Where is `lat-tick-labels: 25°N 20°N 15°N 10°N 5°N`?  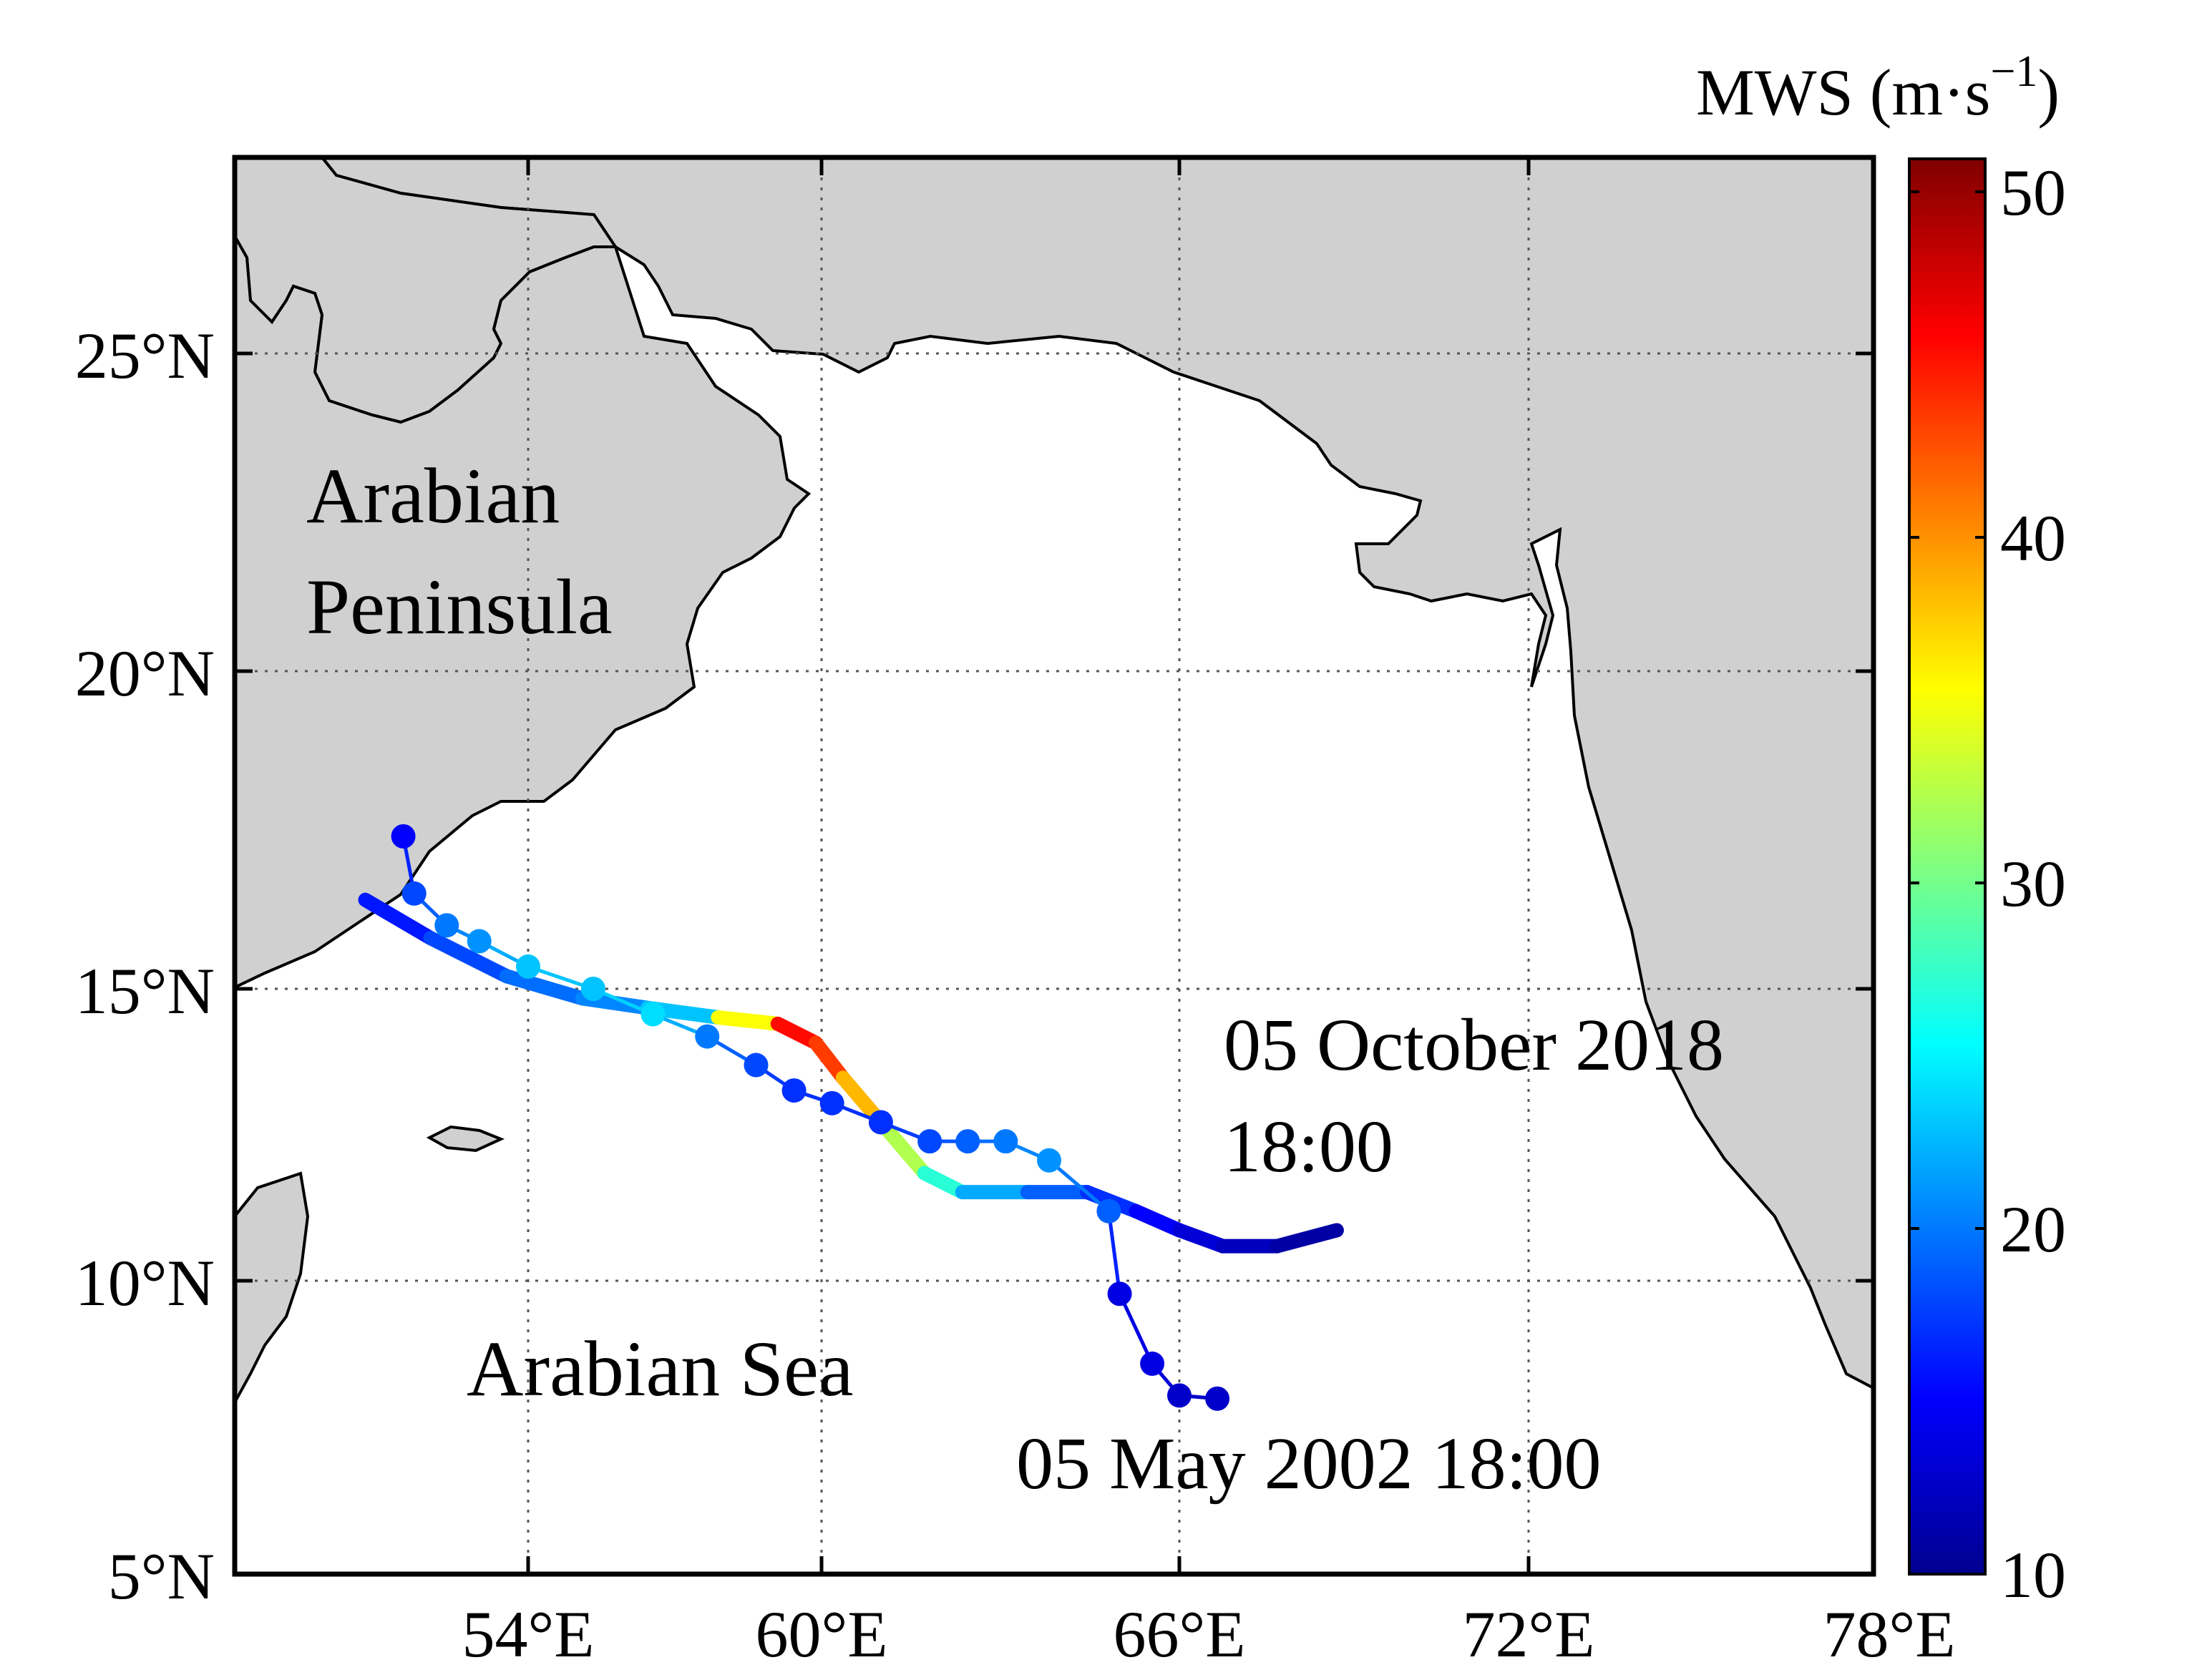
lat-tick-labels: 25°N 20°N 15°N 10°N 5°N is located at coordinates (145, 966).